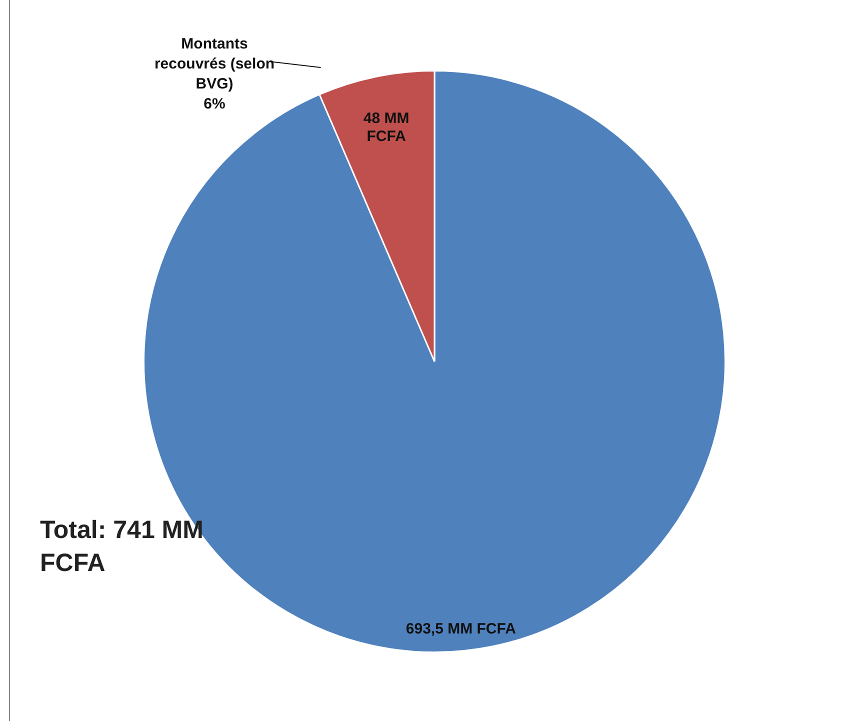 This screenshot has height=721, width=849. Describe the element at coordinates (215, 104) in the screenshot. I see `text: 6%` at that location.